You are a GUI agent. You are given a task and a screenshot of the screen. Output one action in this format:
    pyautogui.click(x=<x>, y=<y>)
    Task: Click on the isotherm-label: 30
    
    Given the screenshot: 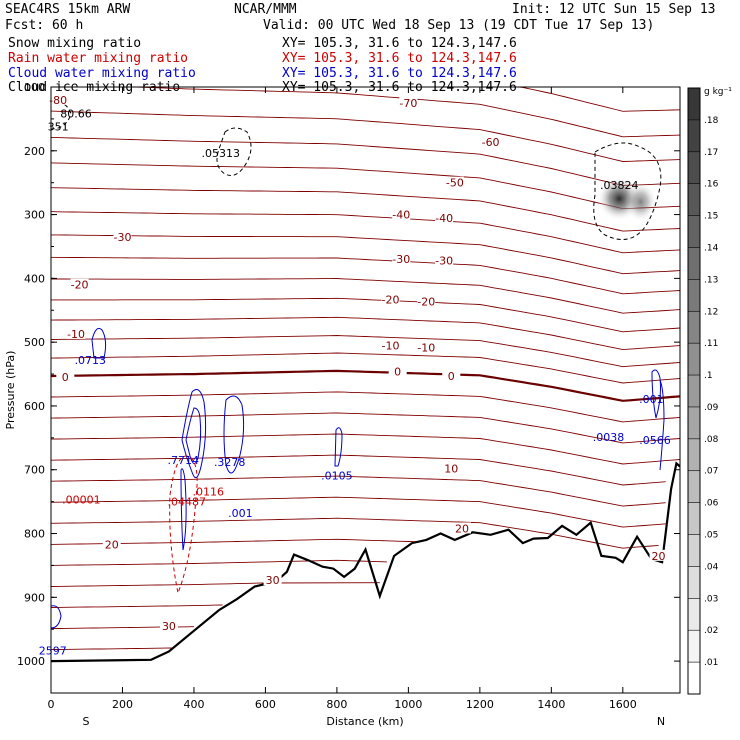 What is the action you would take?
    pyautogui.click(x=169, y=626)
    